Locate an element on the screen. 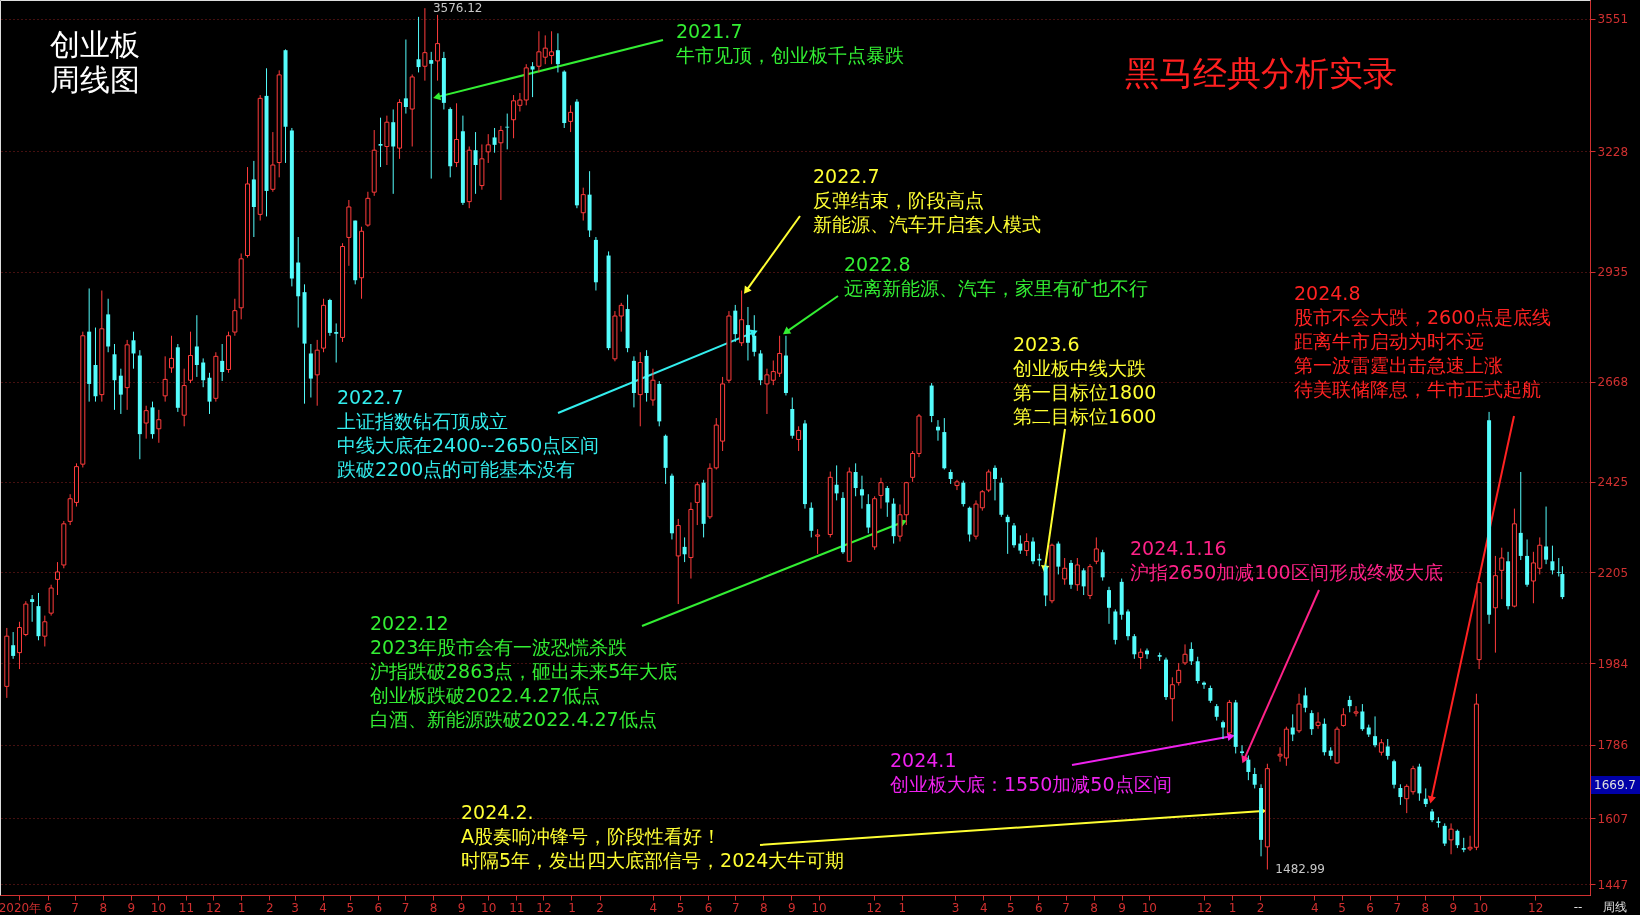 Image resolution: width=1640 pixels, height=915 pixels. annotation: 2024.1.16 is located at coordinates (1178, 548).